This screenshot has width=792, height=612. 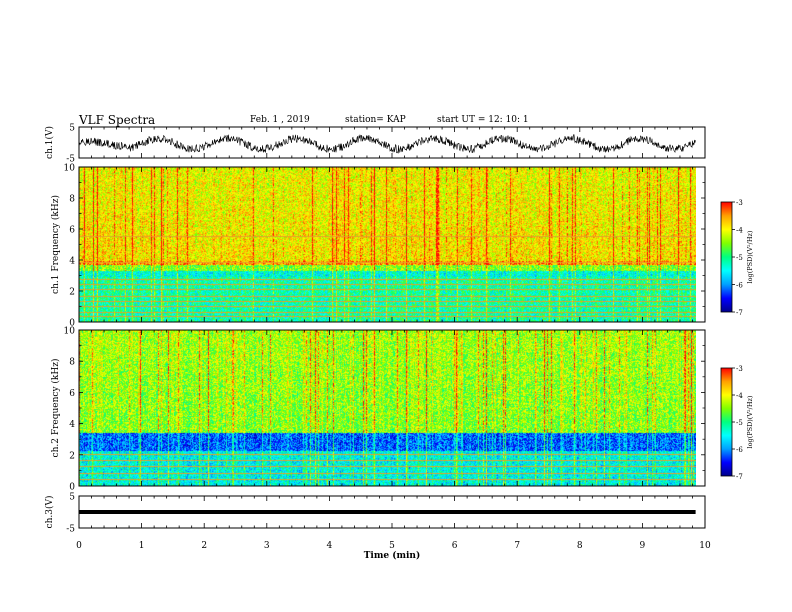 I want to click on colorbar-ch2, so click(x=726, y=422).